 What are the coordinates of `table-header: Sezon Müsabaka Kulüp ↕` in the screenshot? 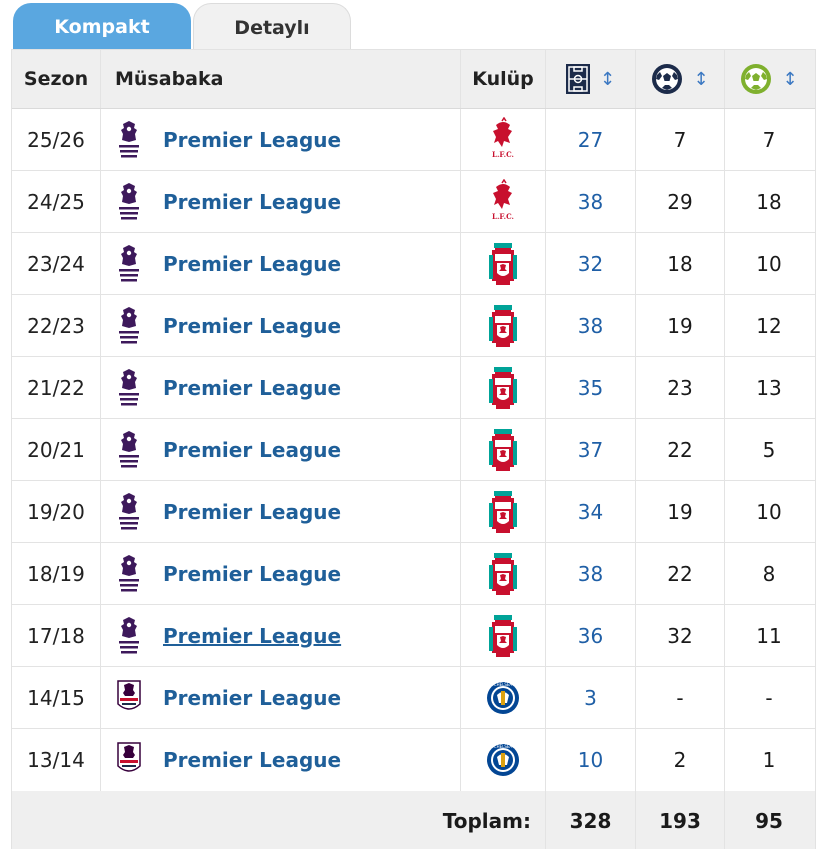 It's located at (413, 79).